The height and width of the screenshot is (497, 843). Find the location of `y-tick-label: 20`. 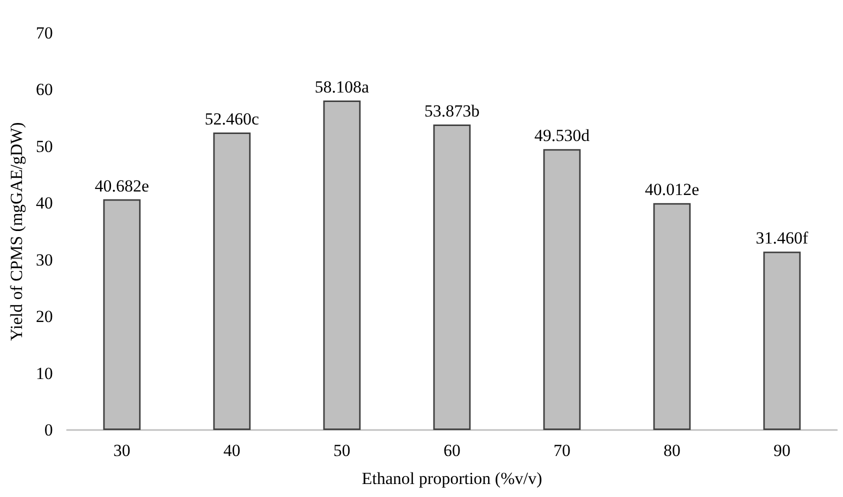

y-tick-label: 20 is located at coordinates (44, 316).